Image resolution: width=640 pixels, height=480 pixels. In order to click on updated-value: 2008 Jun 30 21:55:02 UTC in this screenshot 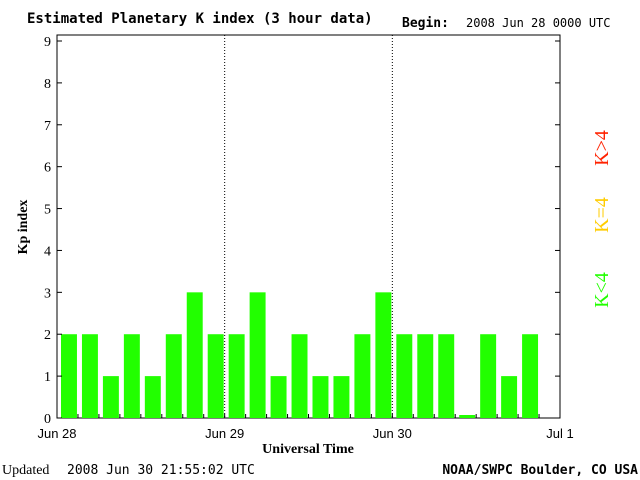, I will do `click(161, 470)`.